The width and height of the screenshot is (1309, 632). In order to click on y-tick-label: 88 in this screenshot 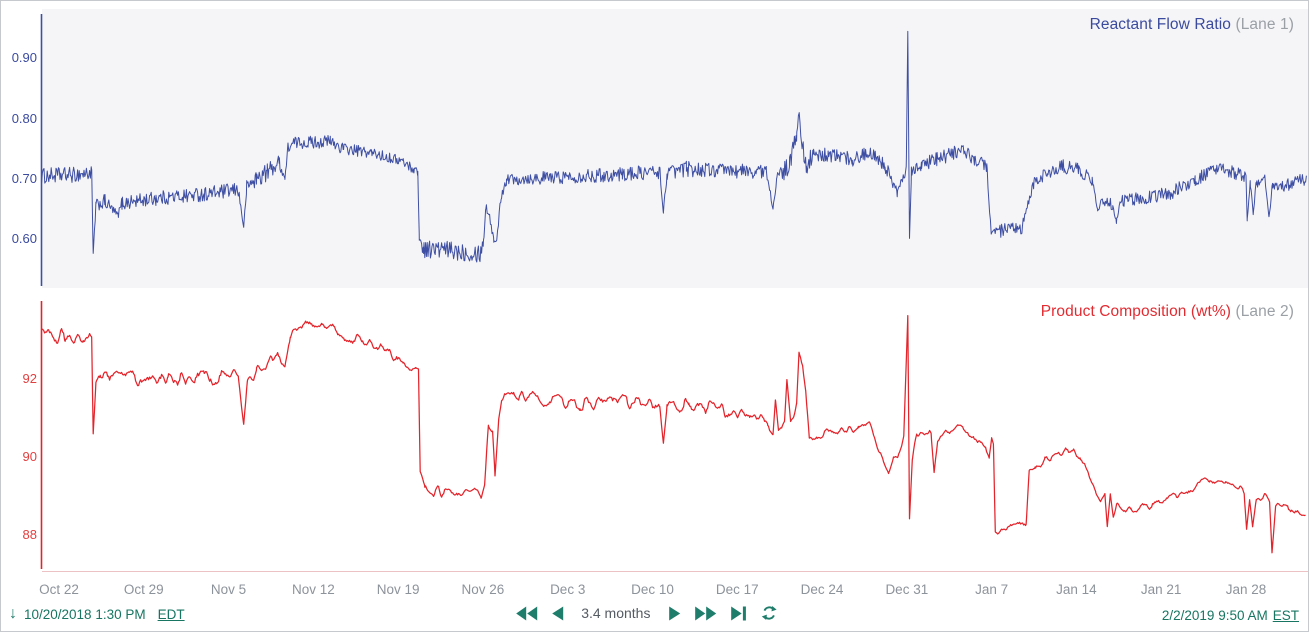, I will do `click(29, 535)`.